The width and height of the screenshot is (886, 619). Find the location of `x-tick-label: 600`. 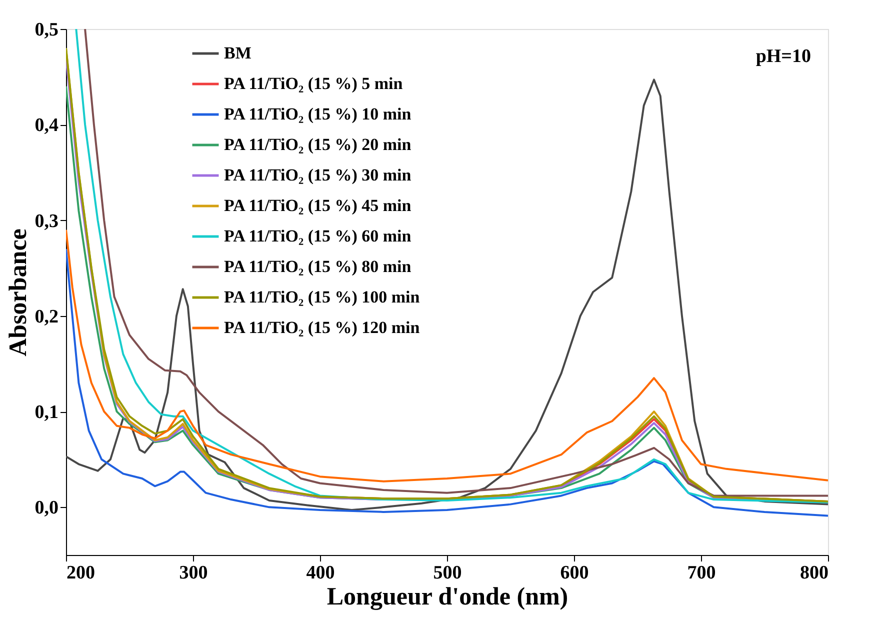

x-tick-label: 600 is located at coordinates (574, 573).